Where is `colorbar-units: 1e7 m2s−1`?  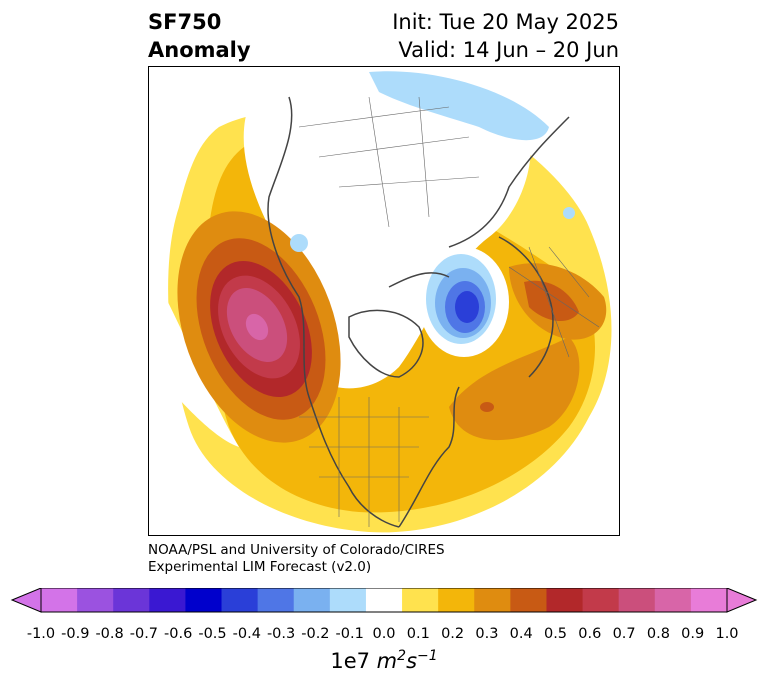 colorbar-units: 1e7 m2s−1 is located at coordinates (383, 660).